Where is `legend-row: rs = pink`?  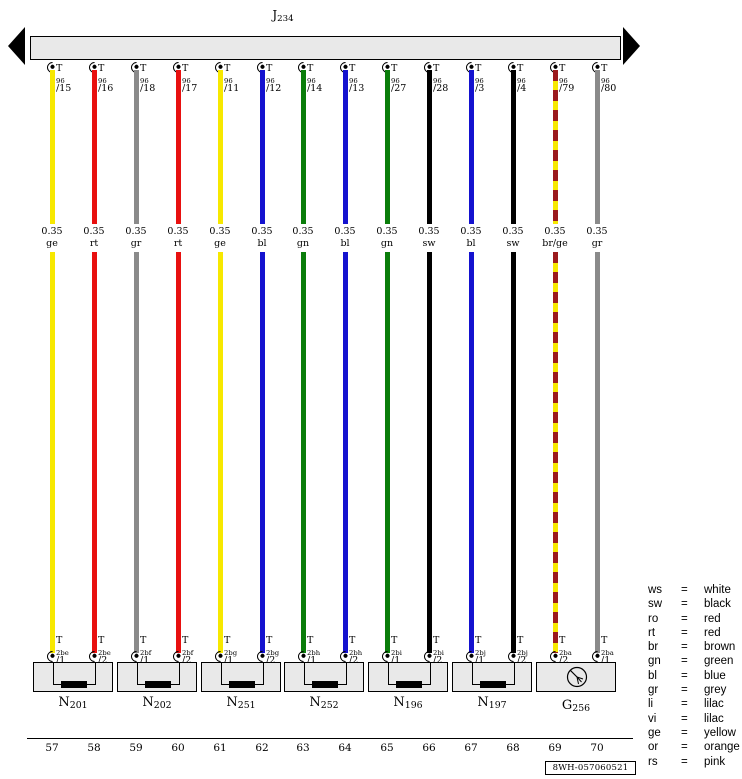
legend-row: rs = pink is located at coordinates (687, 761).